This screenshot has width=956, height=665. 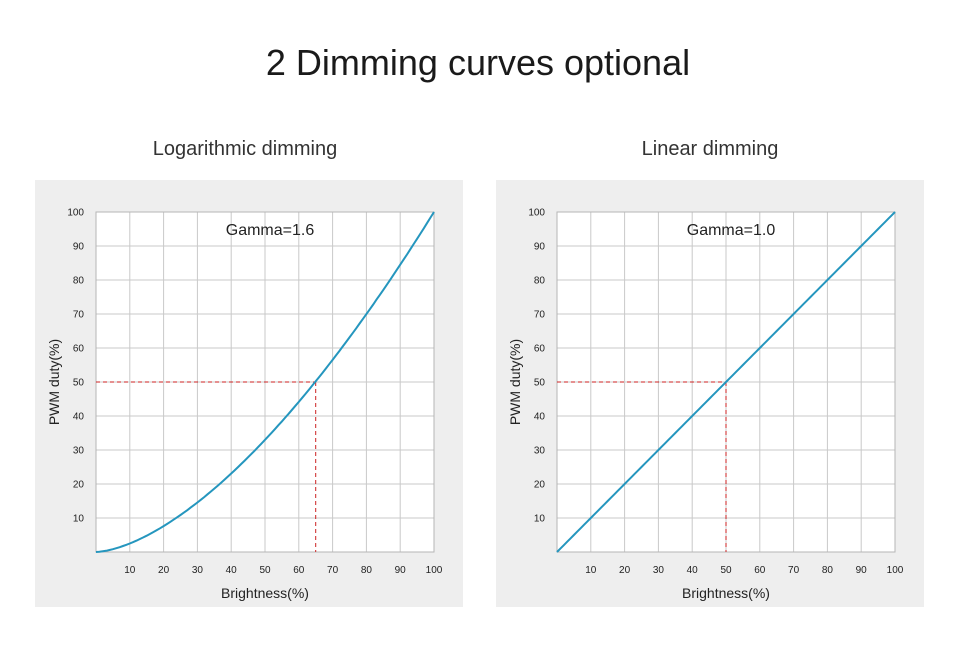 What do you see at coordinates (478, 62) in the screenshot?
I see `page-title: 2 Dimming curves optional` at bounding box center [478, 62].